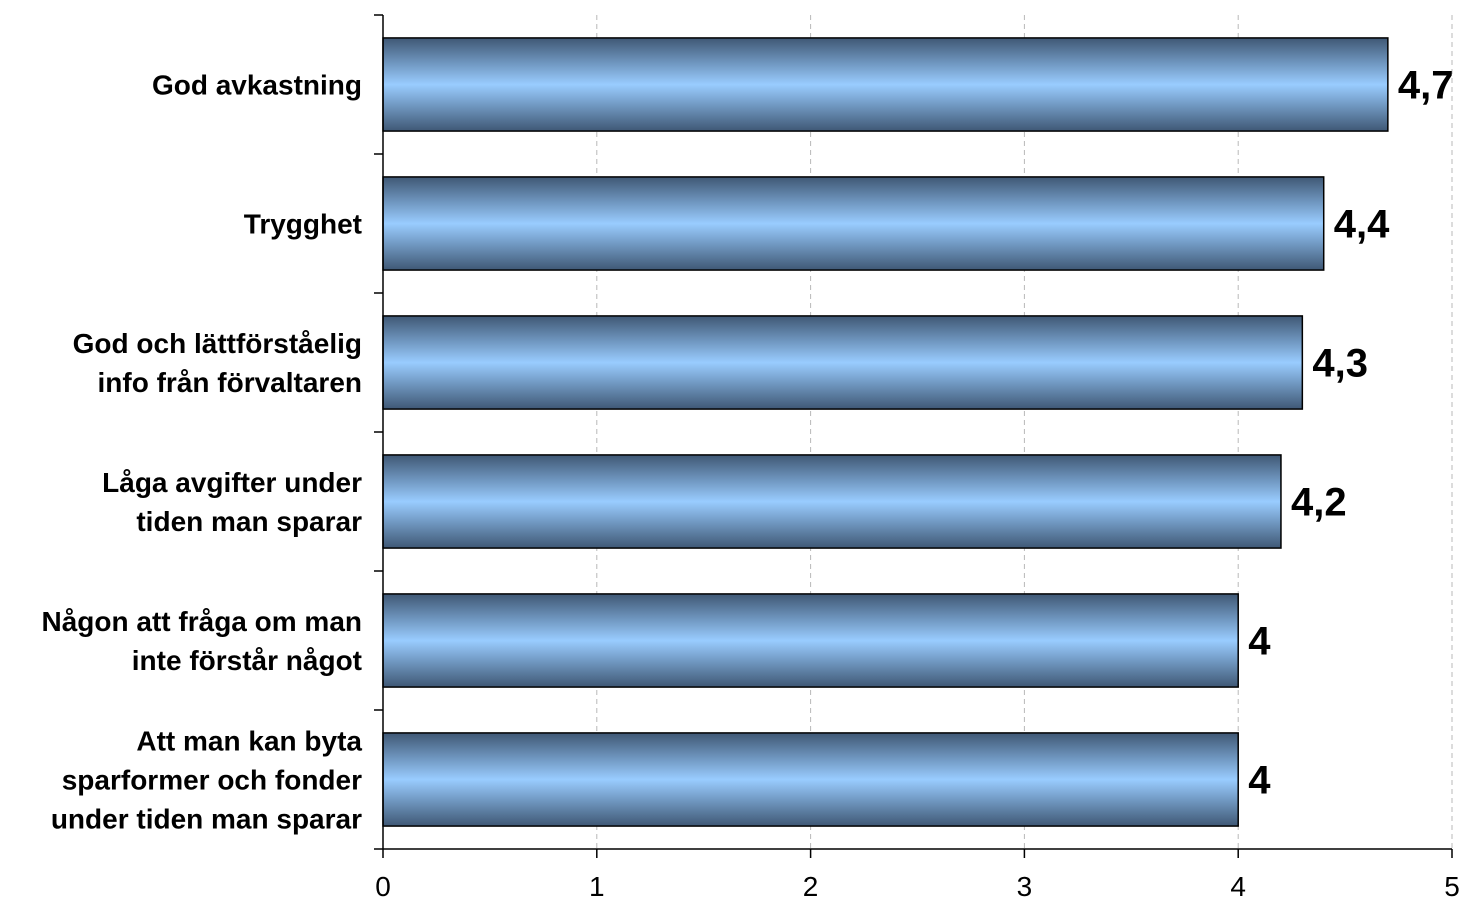 The image size is (1462, 900). I want to click on value-label-1: 4,4, so click(1362, 225).